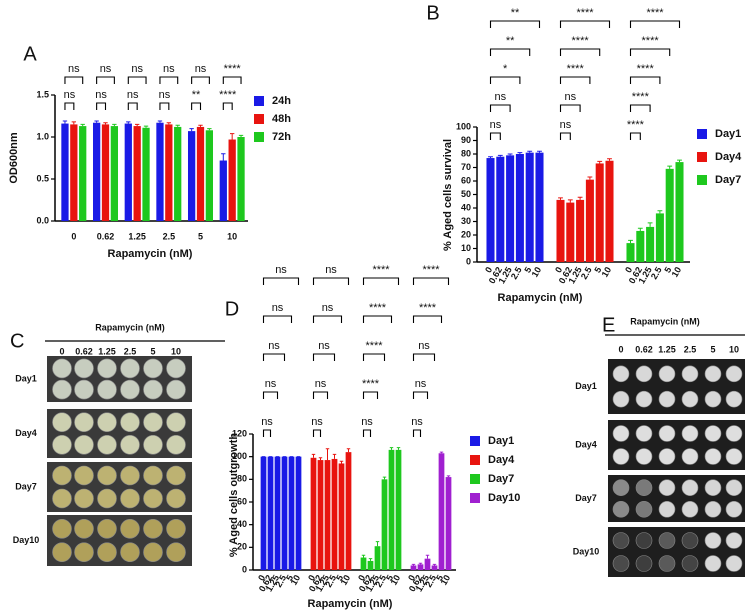 The width and height of the screenshot is (746, 611). I want to click on significance-label: *, so click(505, 69).